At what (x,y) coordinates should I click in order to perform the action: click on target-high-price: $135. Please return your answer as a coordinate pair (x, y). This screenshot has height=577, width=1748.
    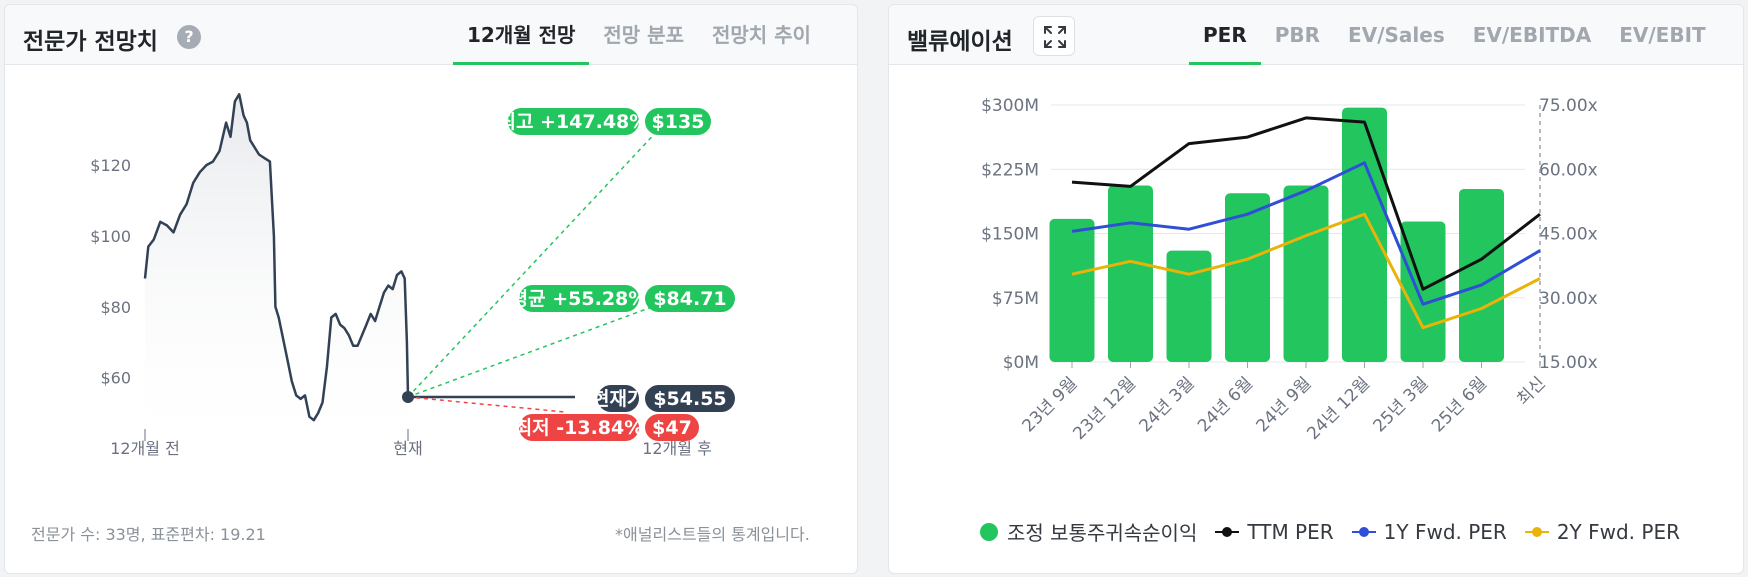
    Looking at the image, I should click on (678, 122).